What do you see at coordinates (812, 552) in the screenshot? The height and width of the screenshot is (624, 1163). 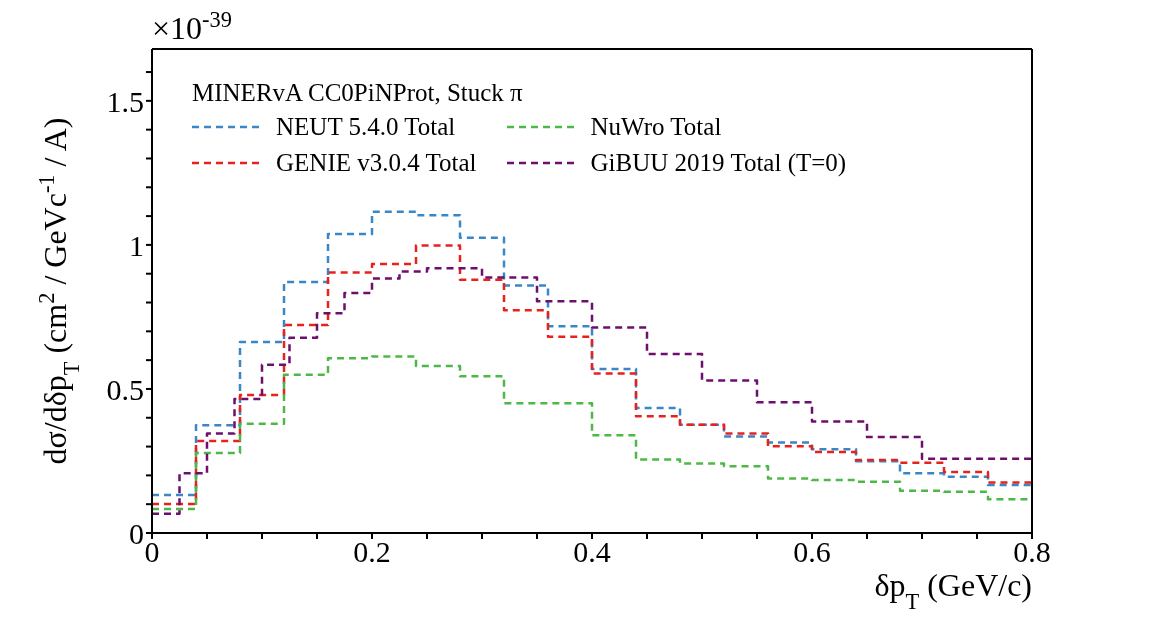 I see `x-tick-label: 0.6` at bounding box center [812, 552].